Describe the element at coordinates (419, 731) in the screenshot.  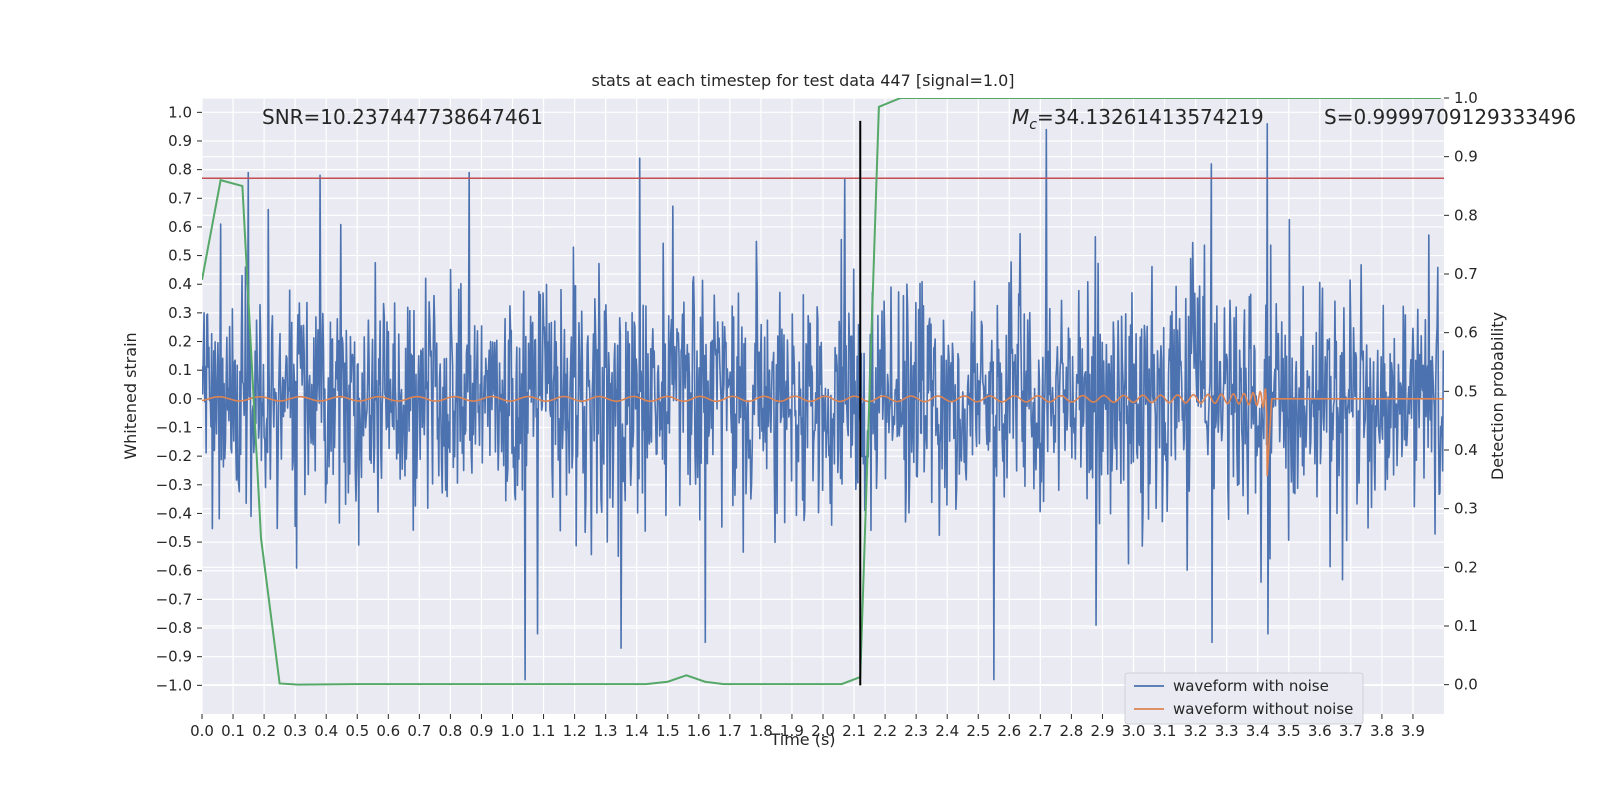
I see `x-tick-label: 0.7` at that location.